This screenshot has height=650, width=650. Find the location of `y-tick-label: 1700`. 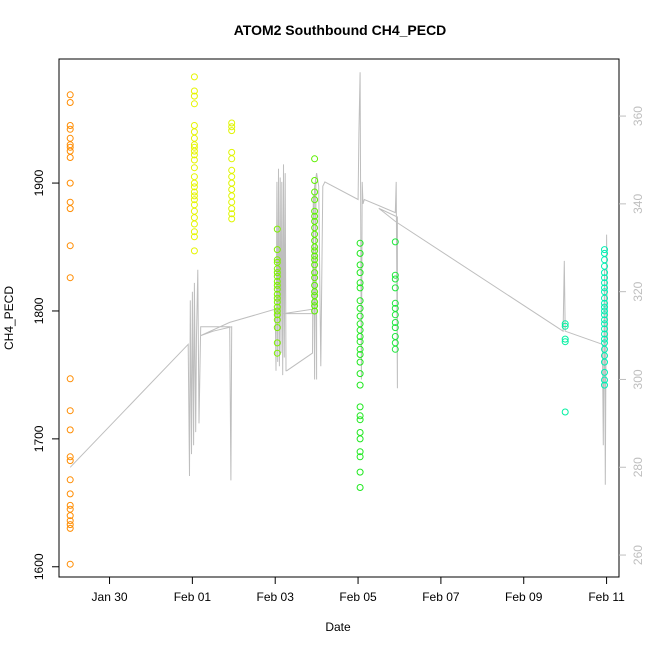

y-tick-label: 1700 is located at coordinates (39, 438).